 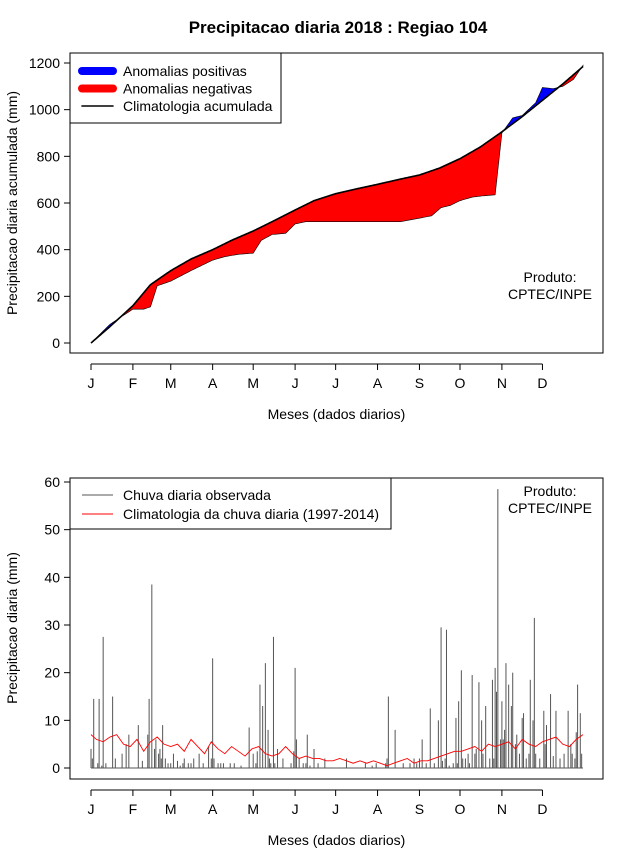 I want to click on y-tick-label: 1200, so click(x=44, y=63).